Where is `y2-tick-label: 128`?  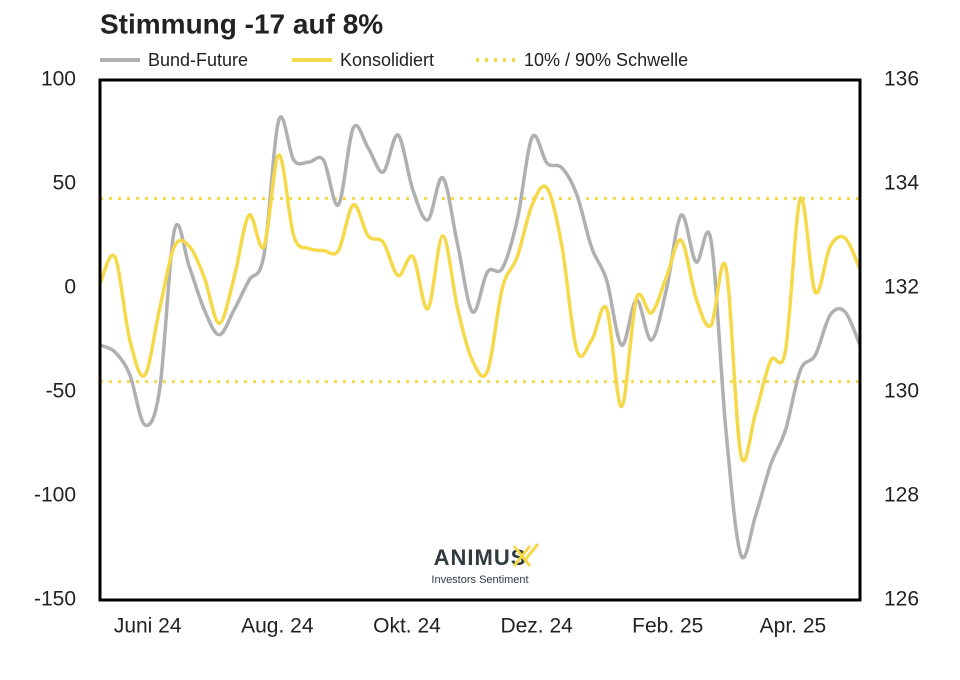 y2-tick-label: 128 is located at coordinates (901, 495).